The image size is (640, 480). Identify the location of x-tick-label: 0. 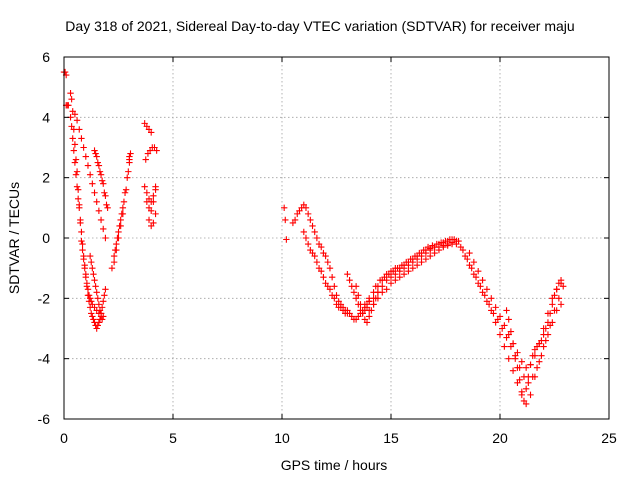
(64, 438).